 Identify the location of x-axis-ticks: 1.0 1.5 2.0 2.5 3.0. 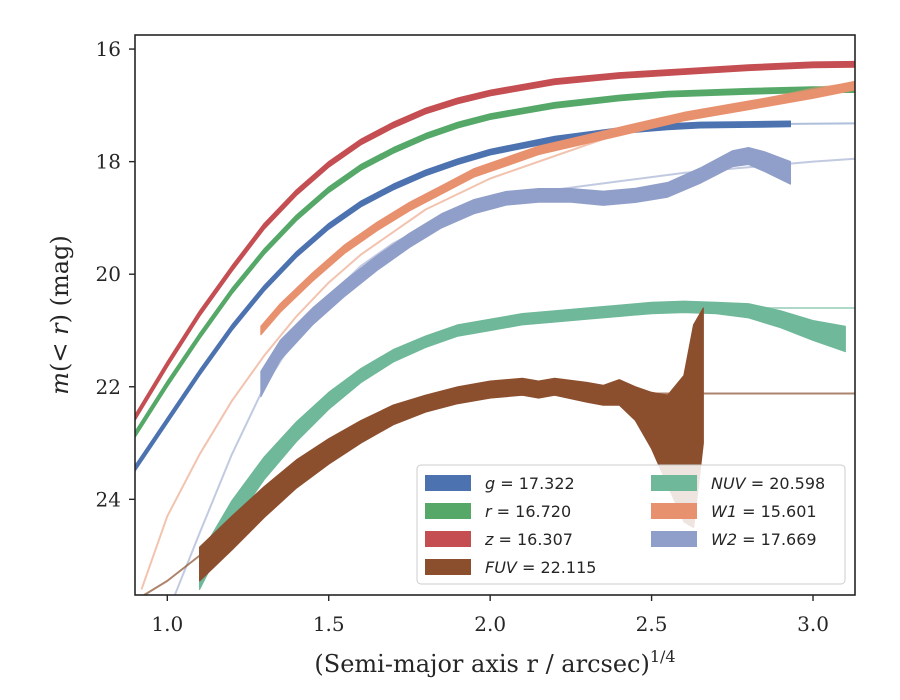
(490, 615).